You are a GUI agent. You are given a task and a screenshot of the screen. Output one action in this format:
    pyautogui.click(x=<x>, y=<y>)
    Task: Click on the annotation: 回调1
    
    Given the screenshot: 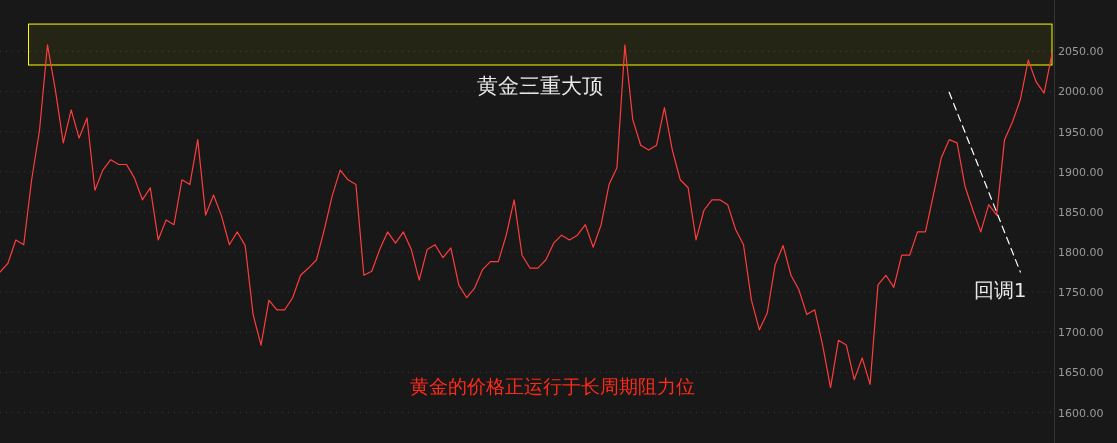 What is the action you would take?
    pyautogui.click(x=1000, y=290)
    